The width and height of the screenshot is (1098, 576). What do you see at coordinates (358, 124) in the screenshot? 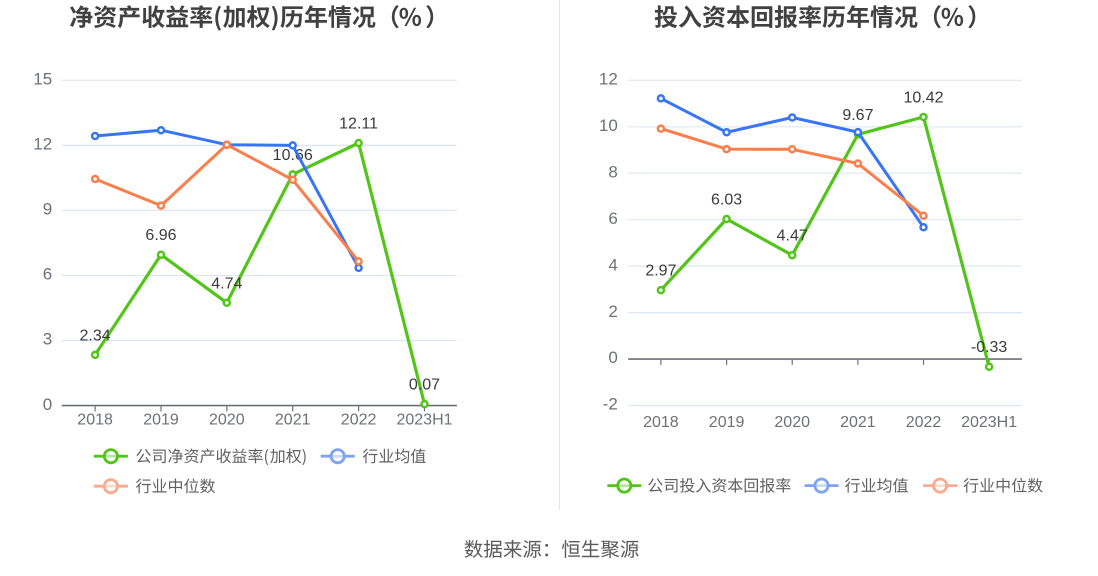
I see `svg-text: 12.11` at bounding box center [358, 124].